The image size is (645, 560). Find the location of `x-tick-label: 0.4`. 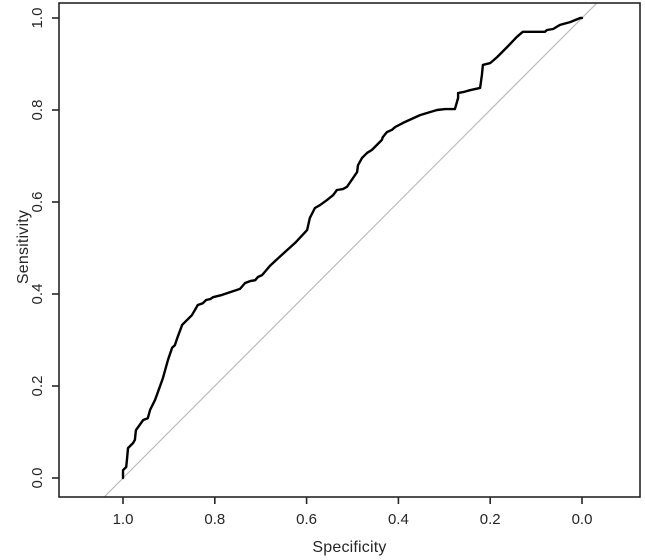

x-tick-label: 0.4 is located at coordinates (398, 519).